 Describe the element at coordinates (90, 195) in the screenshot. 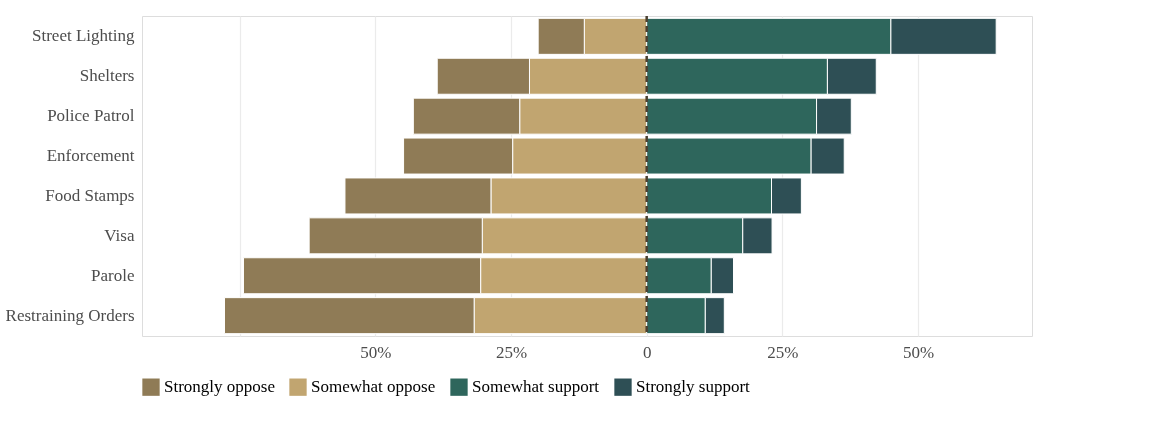

I see `y-tick-label: Food Stamps` at that location.